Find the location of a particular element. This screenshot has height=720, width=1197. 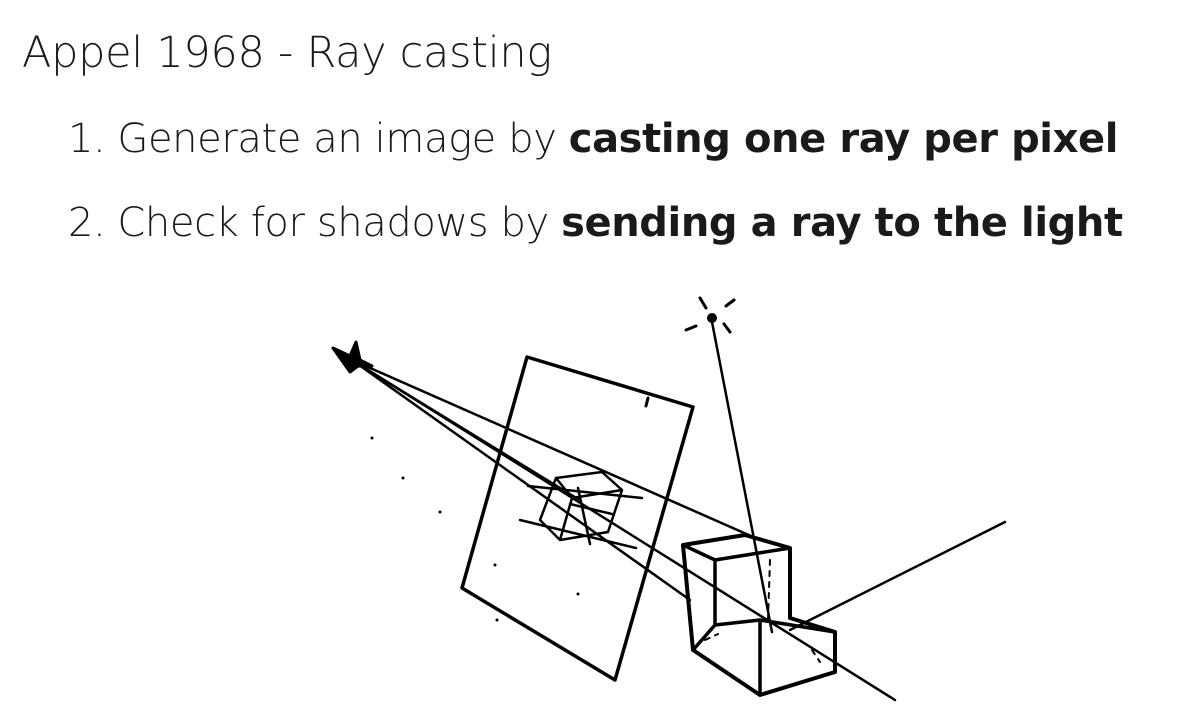

projected-box is located at coordinates (581, 510).